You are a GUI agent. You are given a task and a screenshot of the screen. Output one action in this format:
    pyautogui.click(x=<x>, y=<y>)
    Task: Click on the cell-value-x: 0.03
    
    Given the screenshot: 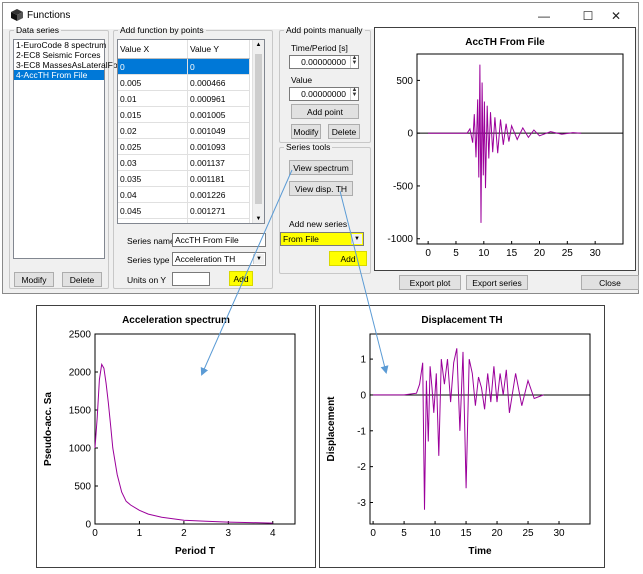 What is the action you would take?
    pyautogui.click(x=153, y=162)
    